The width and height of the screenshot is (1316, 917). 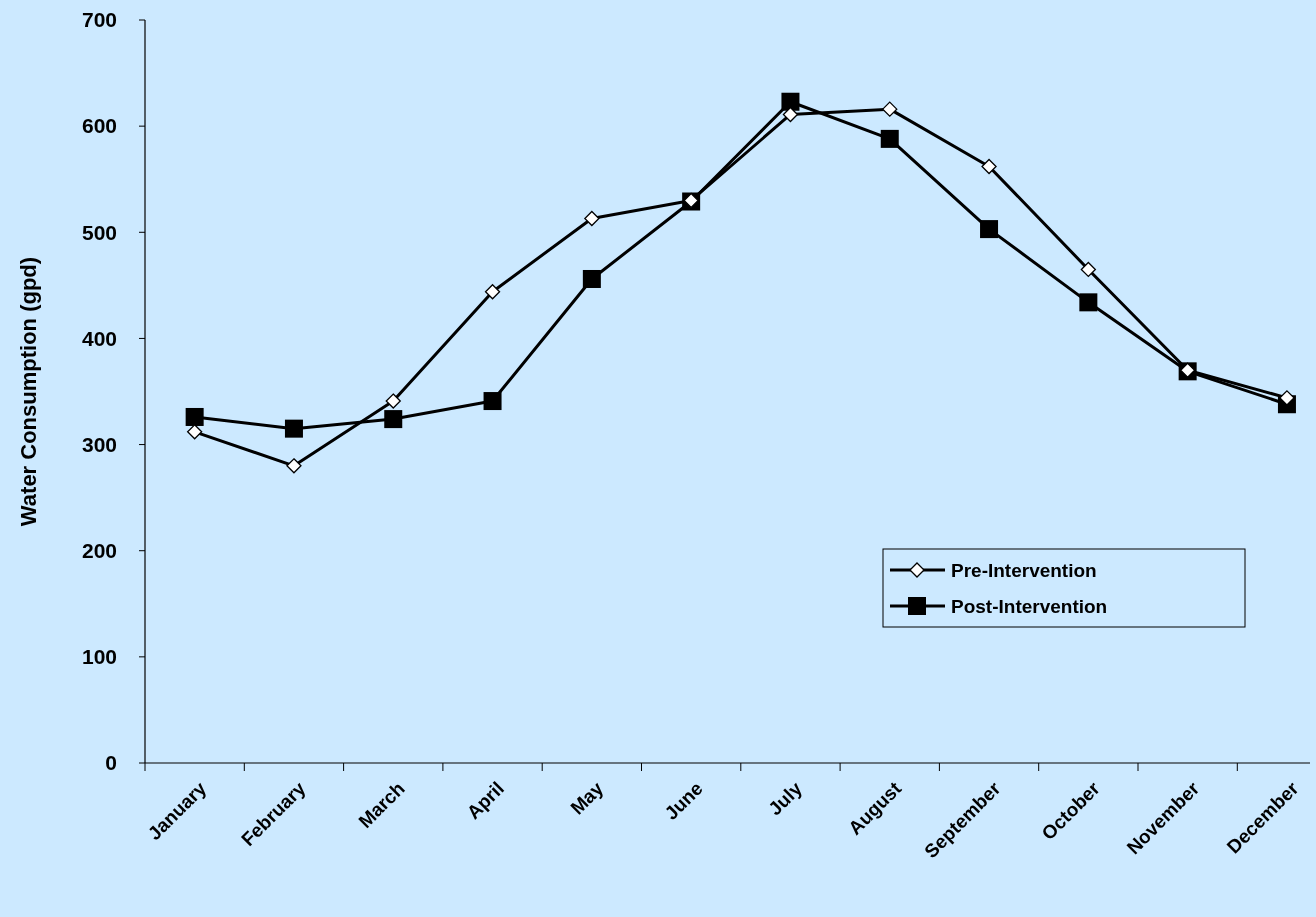 I want to click on legend-label: Pre-Intervention, so click(x=1024, y=570).